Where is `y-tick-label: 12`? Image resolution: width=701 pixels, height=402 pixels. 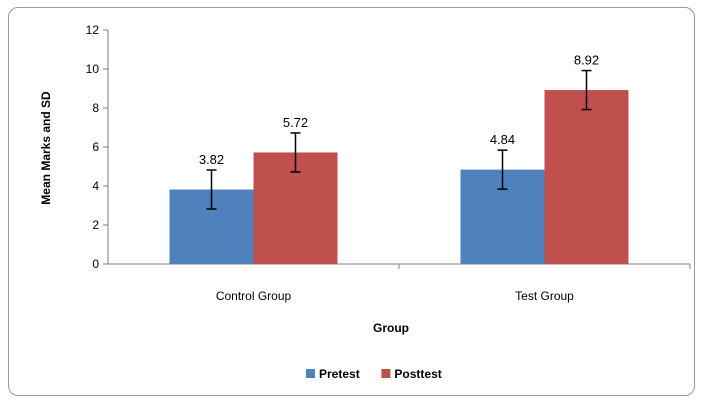
y-tick-label: 12 is located at coordinates (93, 30).